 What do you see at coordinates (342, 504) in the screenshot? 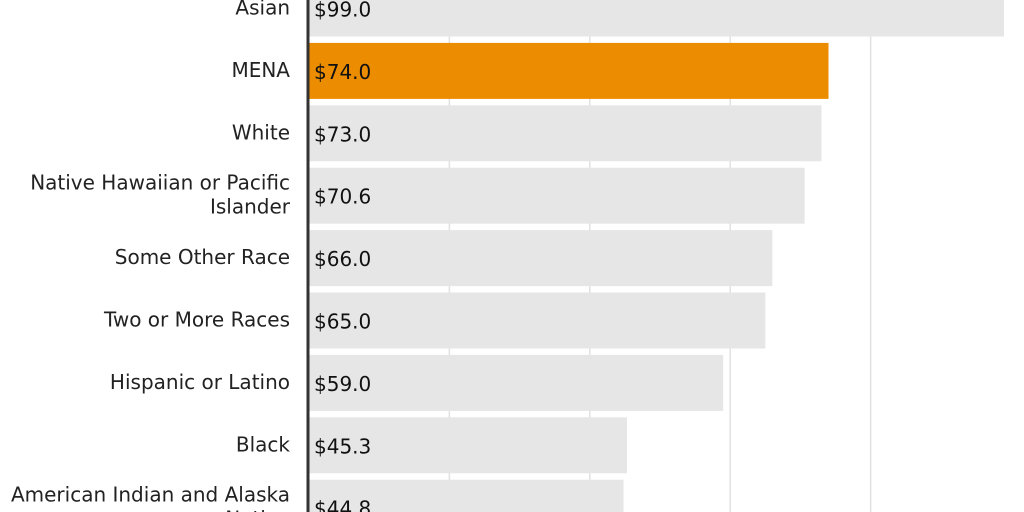
I see `value-label-8: $44.8` at bounding box center [342, 504].